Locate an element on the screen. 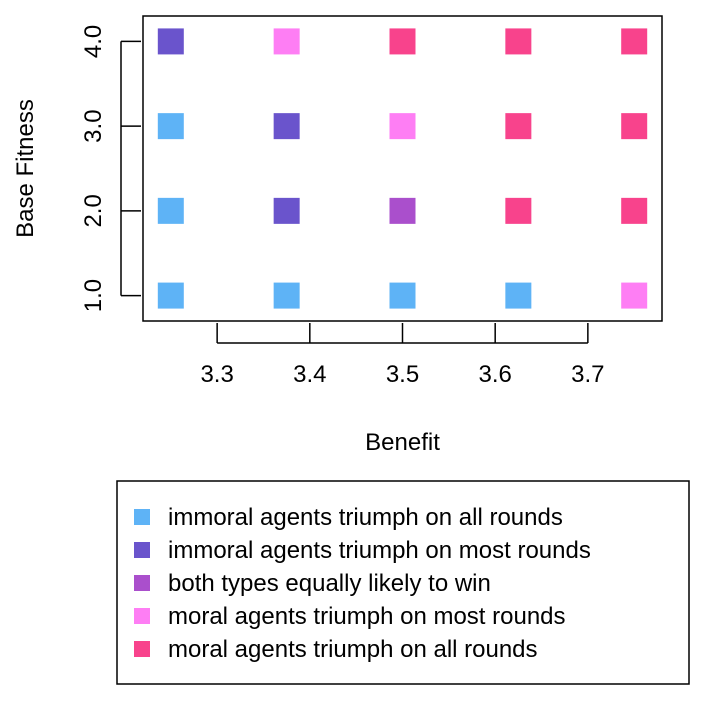 This screenshot has width=702, height=702. y-tick-label: 4.0 is located at coordinates (93, 41).